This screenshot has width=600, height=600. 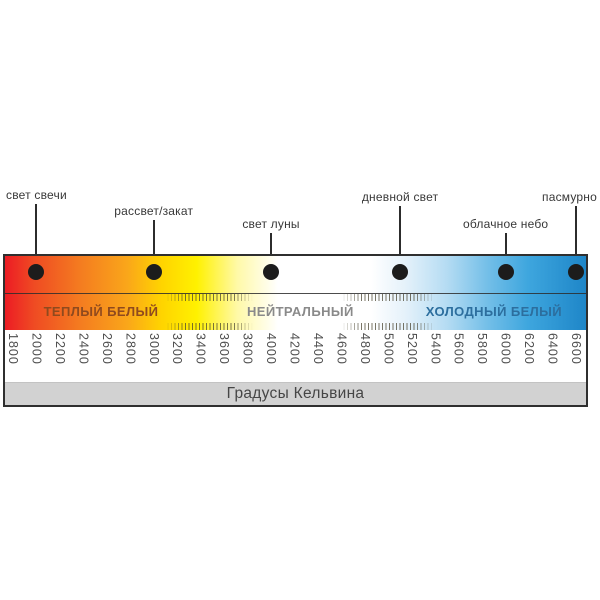 What do you see at coordinates (505, 349) in the screenshot?
I see `kelvin-tick-label: 6000` at bounding box center [505, 349].